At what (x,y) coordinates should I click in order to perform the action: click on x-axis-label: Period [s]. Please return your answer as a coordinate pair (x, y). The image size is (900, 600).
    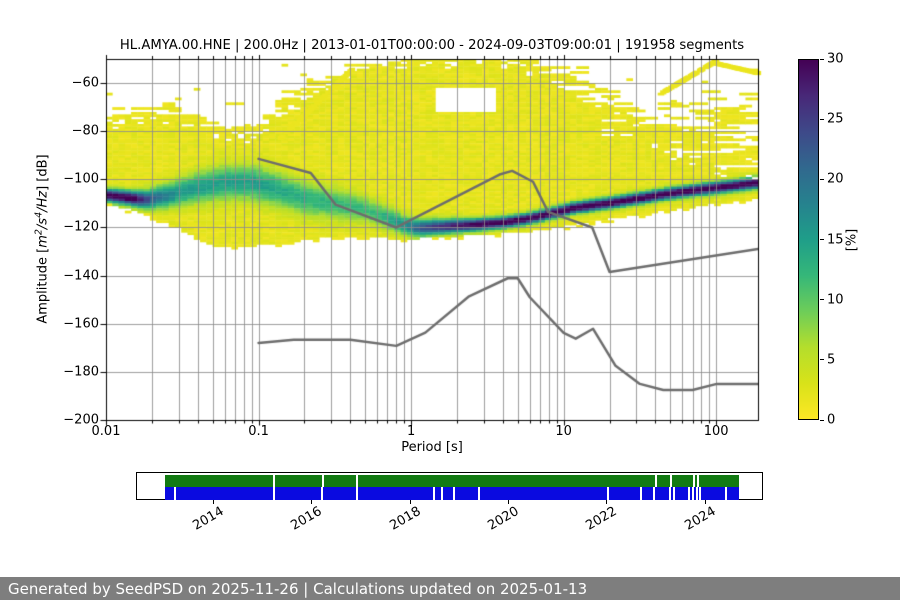
    Looking at the image, I should click on (432, 447).